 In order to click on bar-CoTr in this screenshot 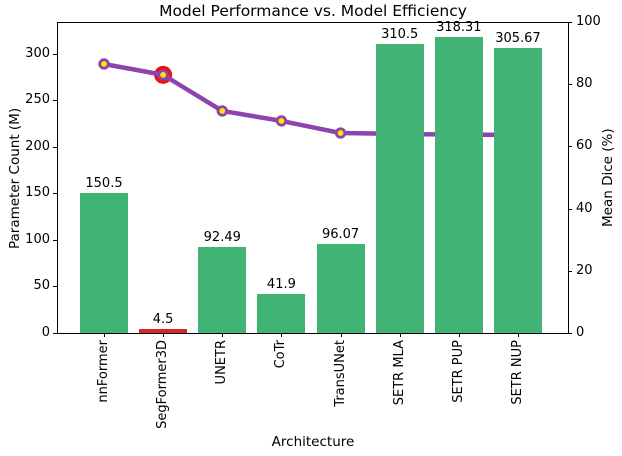, I will do `click(281, 313)`.